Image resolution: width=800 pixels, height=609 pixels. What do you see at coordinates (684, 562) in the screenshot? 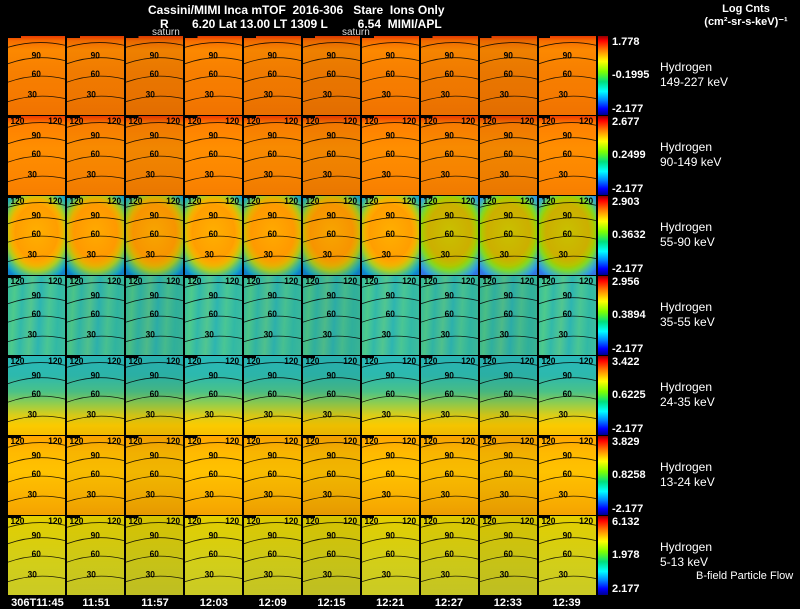
I see `species-energy-range: 5-13 keV` at bounding box center [684, 562].